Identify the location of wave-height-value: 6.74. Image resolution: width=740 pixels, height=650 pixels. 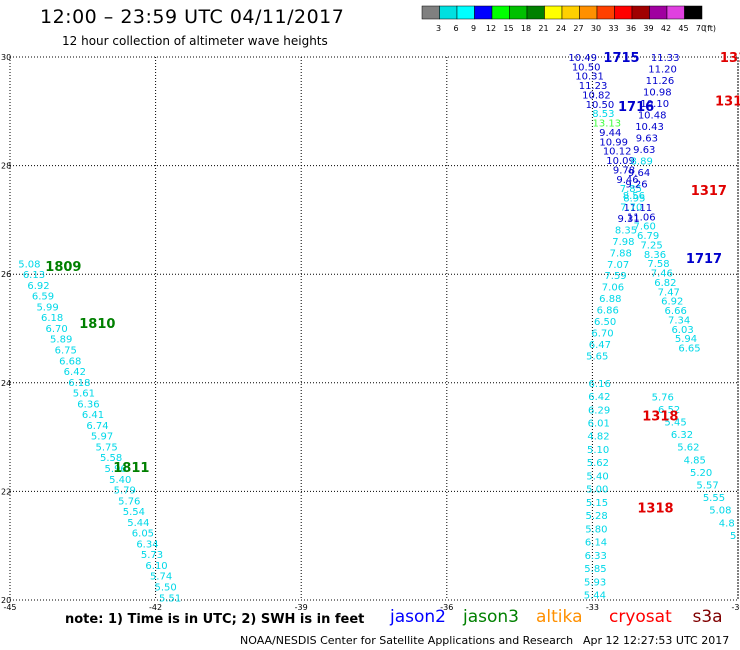
(97, 426).